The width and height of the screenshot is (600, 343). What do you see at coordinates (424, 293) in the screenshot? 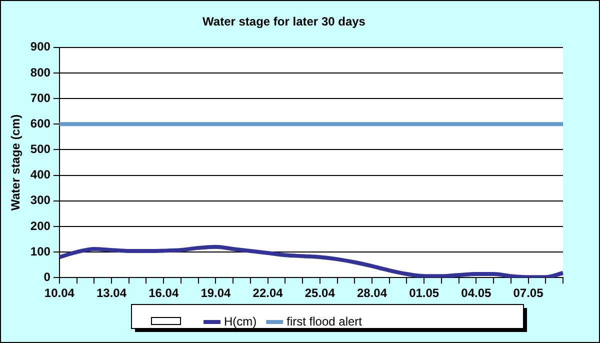
I see `x-tick-label: 01.05` at bounding box center [424, 293].